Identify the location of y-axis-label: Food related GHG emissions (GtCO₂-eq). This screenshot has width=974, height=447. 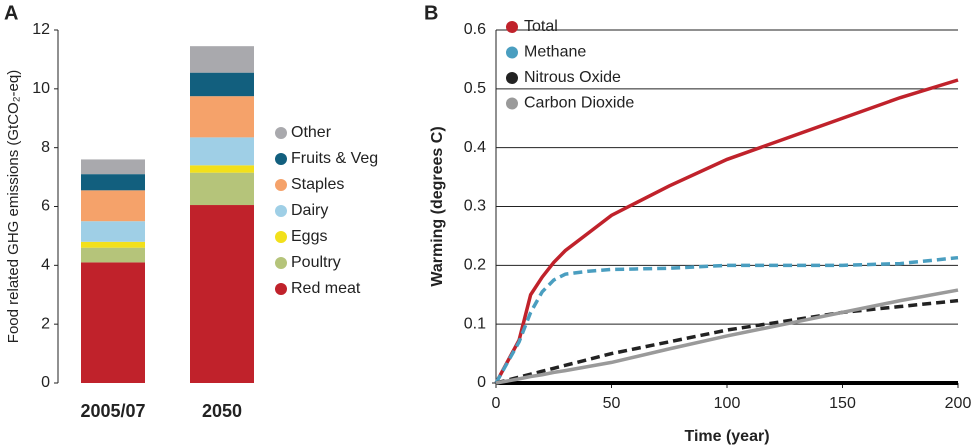
(13, 206).